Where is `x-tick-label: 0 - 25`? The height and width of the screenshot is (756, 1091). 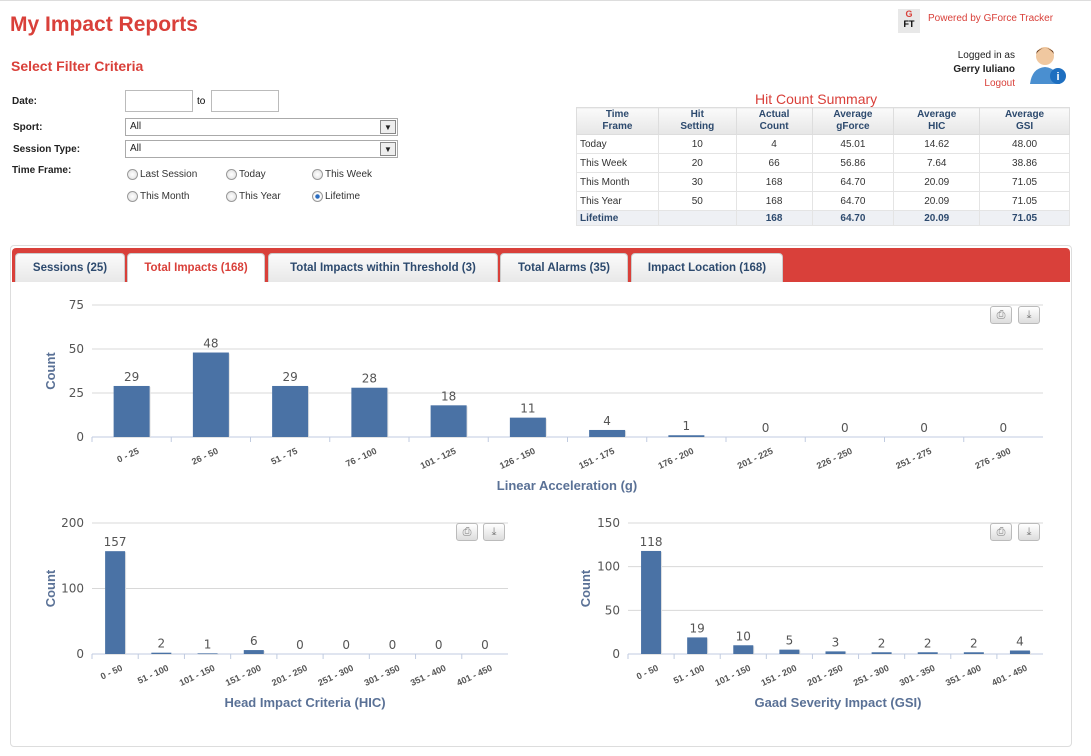 x-tick-label: 0 - 25 is located at coordinates (127, 455).